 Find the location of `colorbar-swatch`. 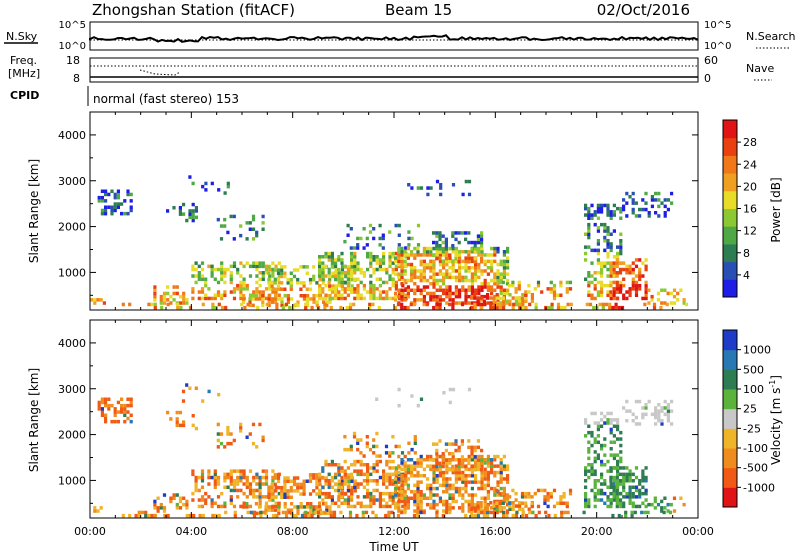

colorbar-swatch is located at coordinates (730, 477).